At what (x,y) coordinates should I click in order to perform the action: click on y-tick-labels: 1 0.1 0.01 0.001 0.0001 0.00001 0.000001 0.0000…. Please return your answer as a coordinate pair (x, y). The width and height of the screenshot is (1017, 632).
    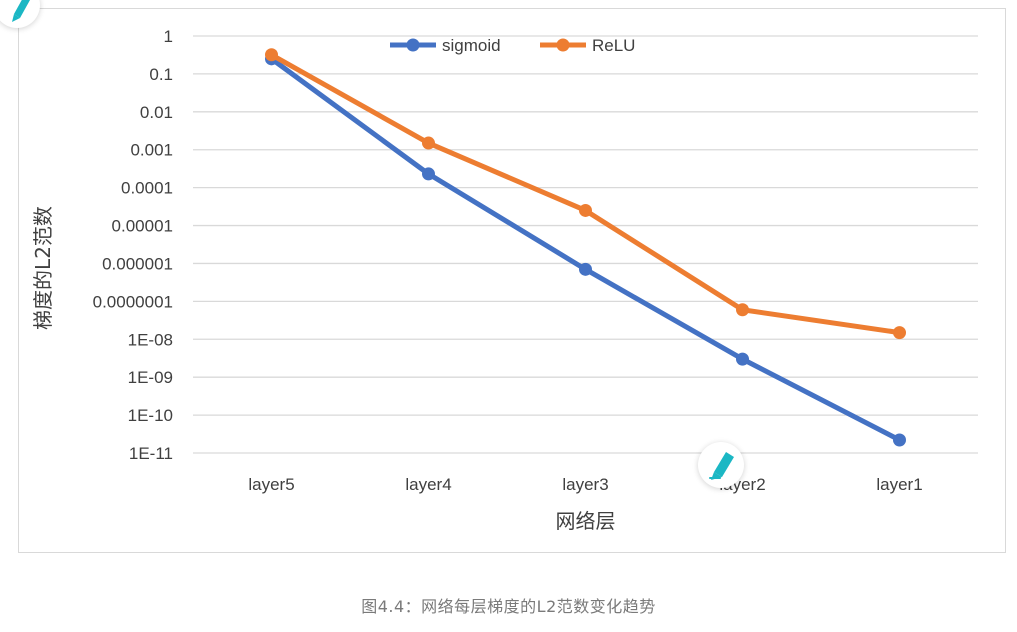
    Looking at the image, I should click on (133, 245).